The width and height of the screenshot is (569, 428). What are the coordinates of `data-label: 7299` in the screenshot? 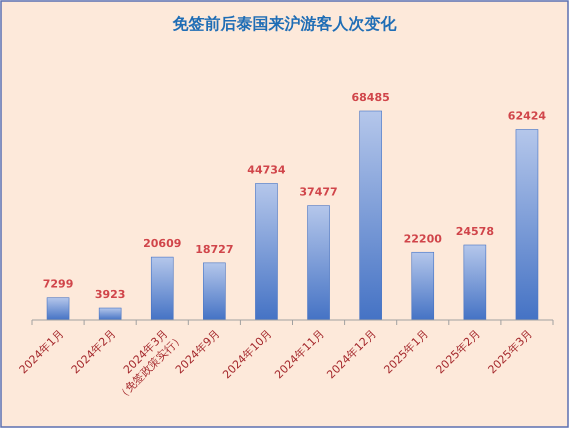 It's located at (58, 284).